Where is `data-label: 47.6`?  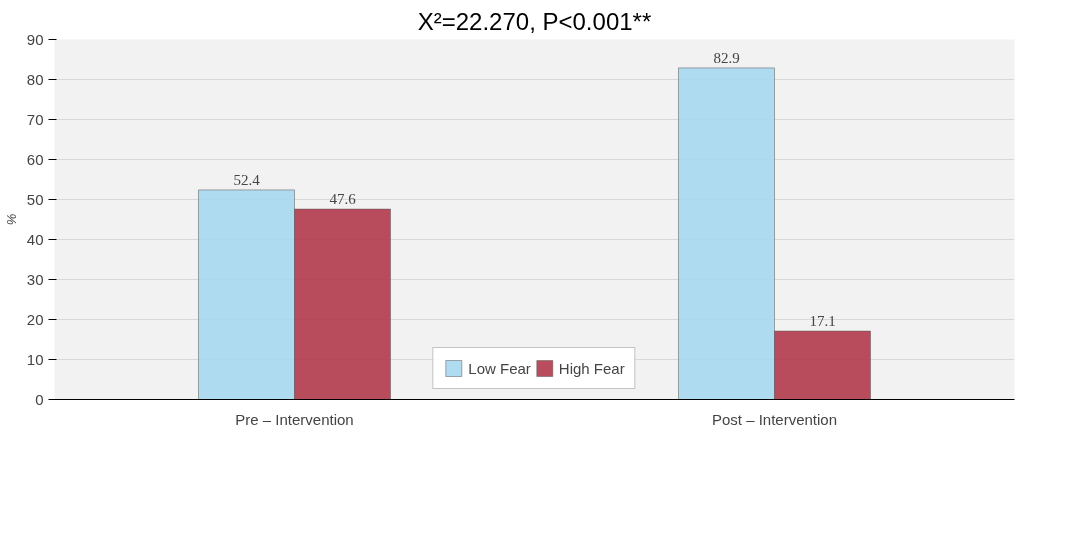 data-label: 47.6 is located at coordinates (343, 199).